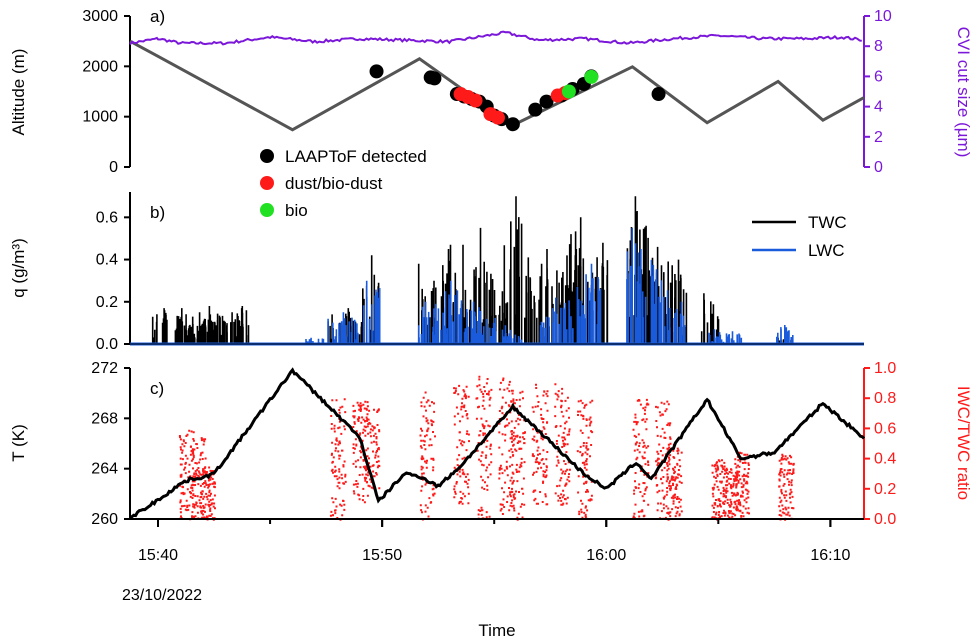 The height and width of the screenshot is (642, 975). What do you see at coordinates (104, 368) in the screenshot?
I see `panel-c-y-tick-label: 272` at bounding box center [104, 368].